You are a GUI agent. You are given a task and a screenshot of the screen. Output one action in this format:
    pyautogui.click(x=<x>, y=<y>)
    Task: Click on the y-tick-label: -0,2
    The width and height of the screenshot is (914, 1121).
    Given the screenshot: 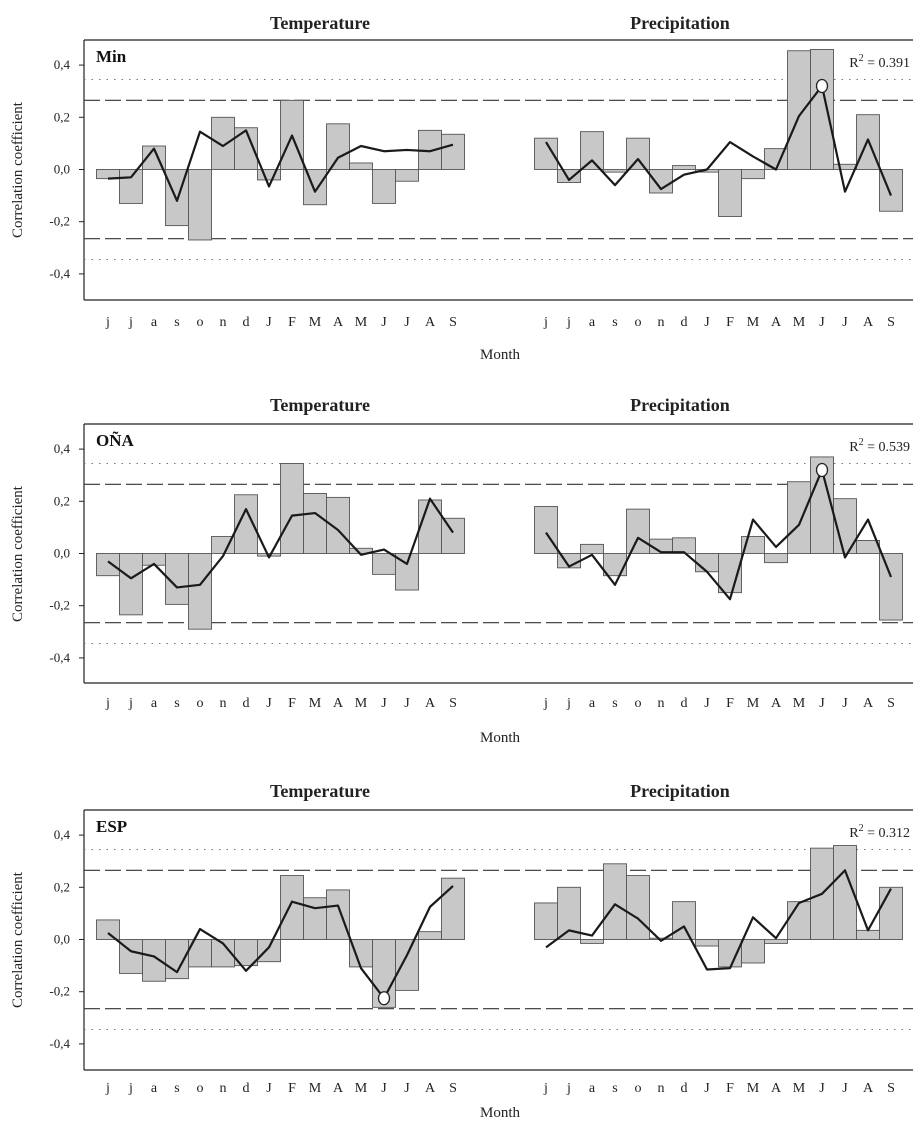 What is the action you would take?
    pyautogui.click(x=59, y=991)
    